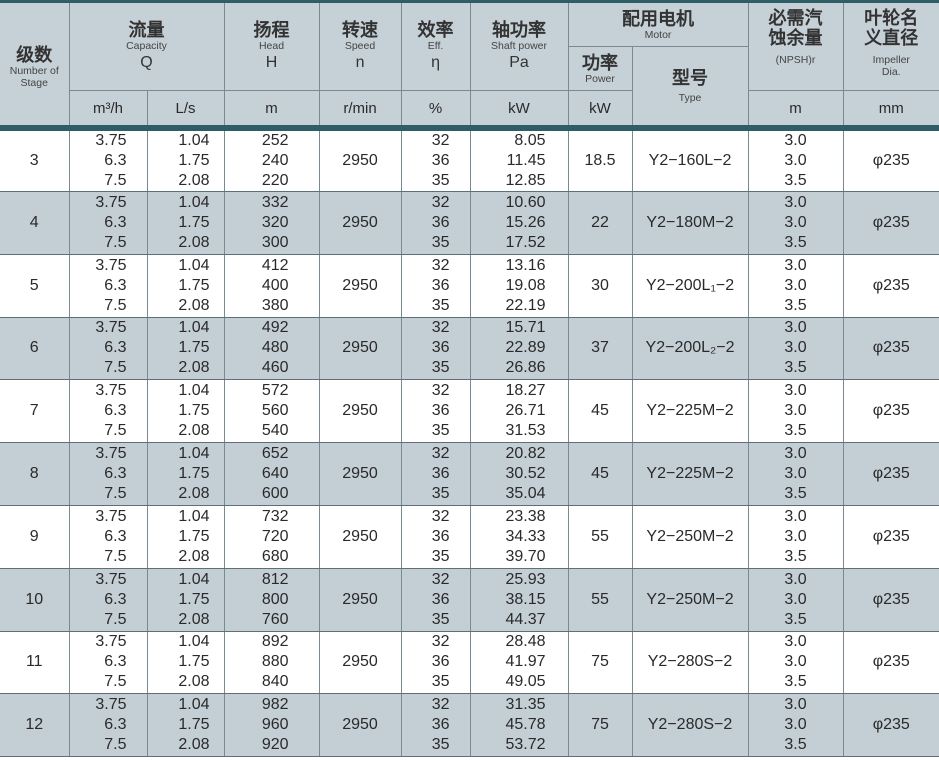 The image size is (939, 761). What do you see at coordinates (519, 62) in the screenshot?
I see `shaft-sym: Pa` at bounding box center [519, 62].